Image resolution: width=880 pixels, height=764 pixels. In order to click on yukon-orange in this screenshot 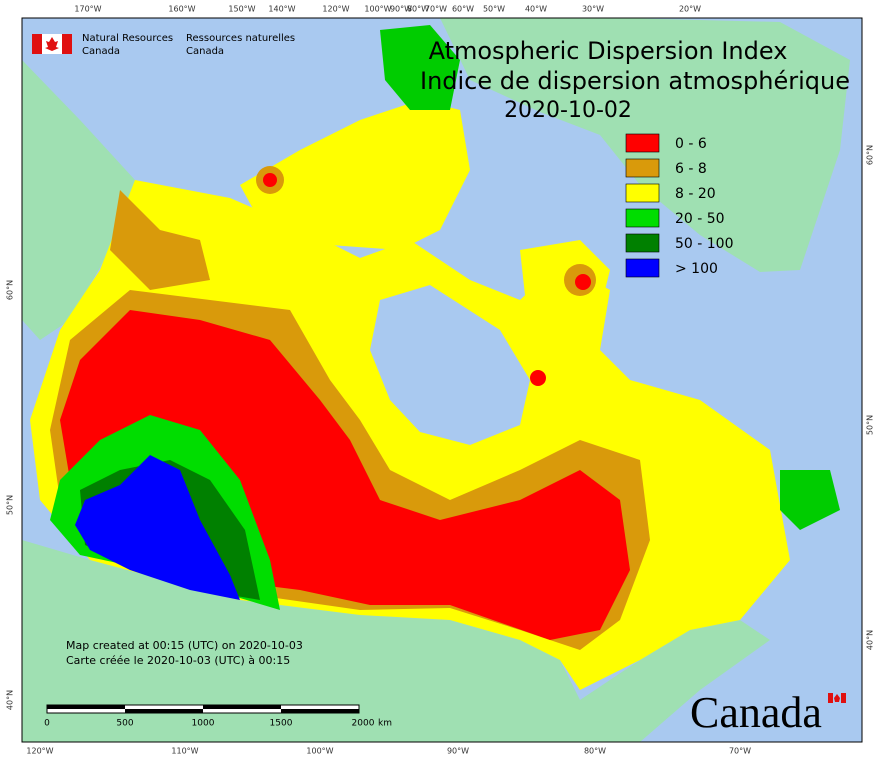, I will do `click(160, 240)`.